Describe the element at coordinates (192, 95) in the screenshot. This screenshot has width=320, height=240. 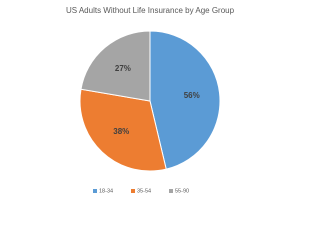
I see `data-label: 56%` at that location.